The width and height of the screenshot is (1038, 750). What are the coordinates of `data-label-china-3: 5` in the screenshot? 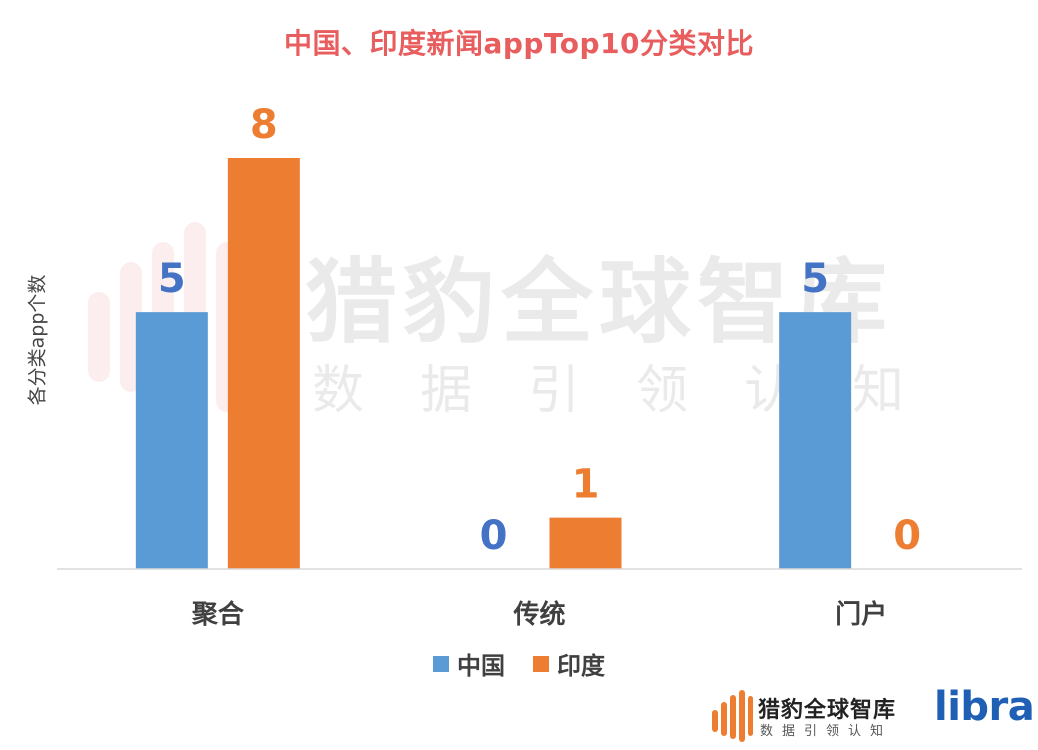 It's located at (815, 279).